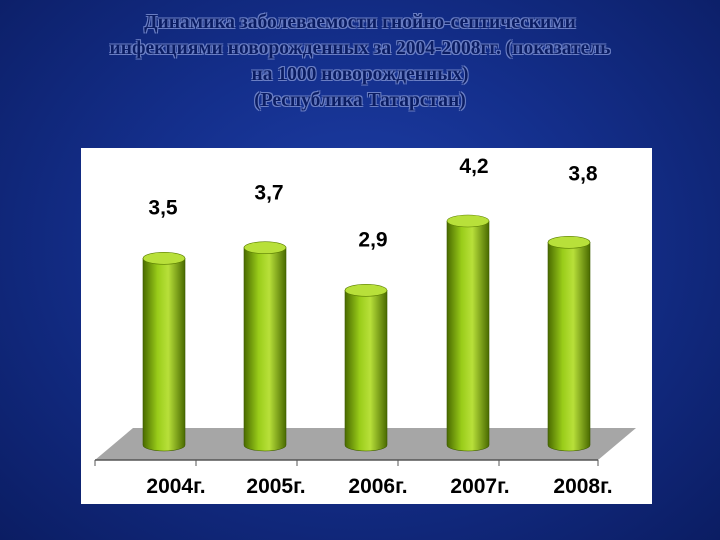 This screenshot has width=720, height=540. I want to click on x-tick-label-4: 2007г., so click(479, 486).